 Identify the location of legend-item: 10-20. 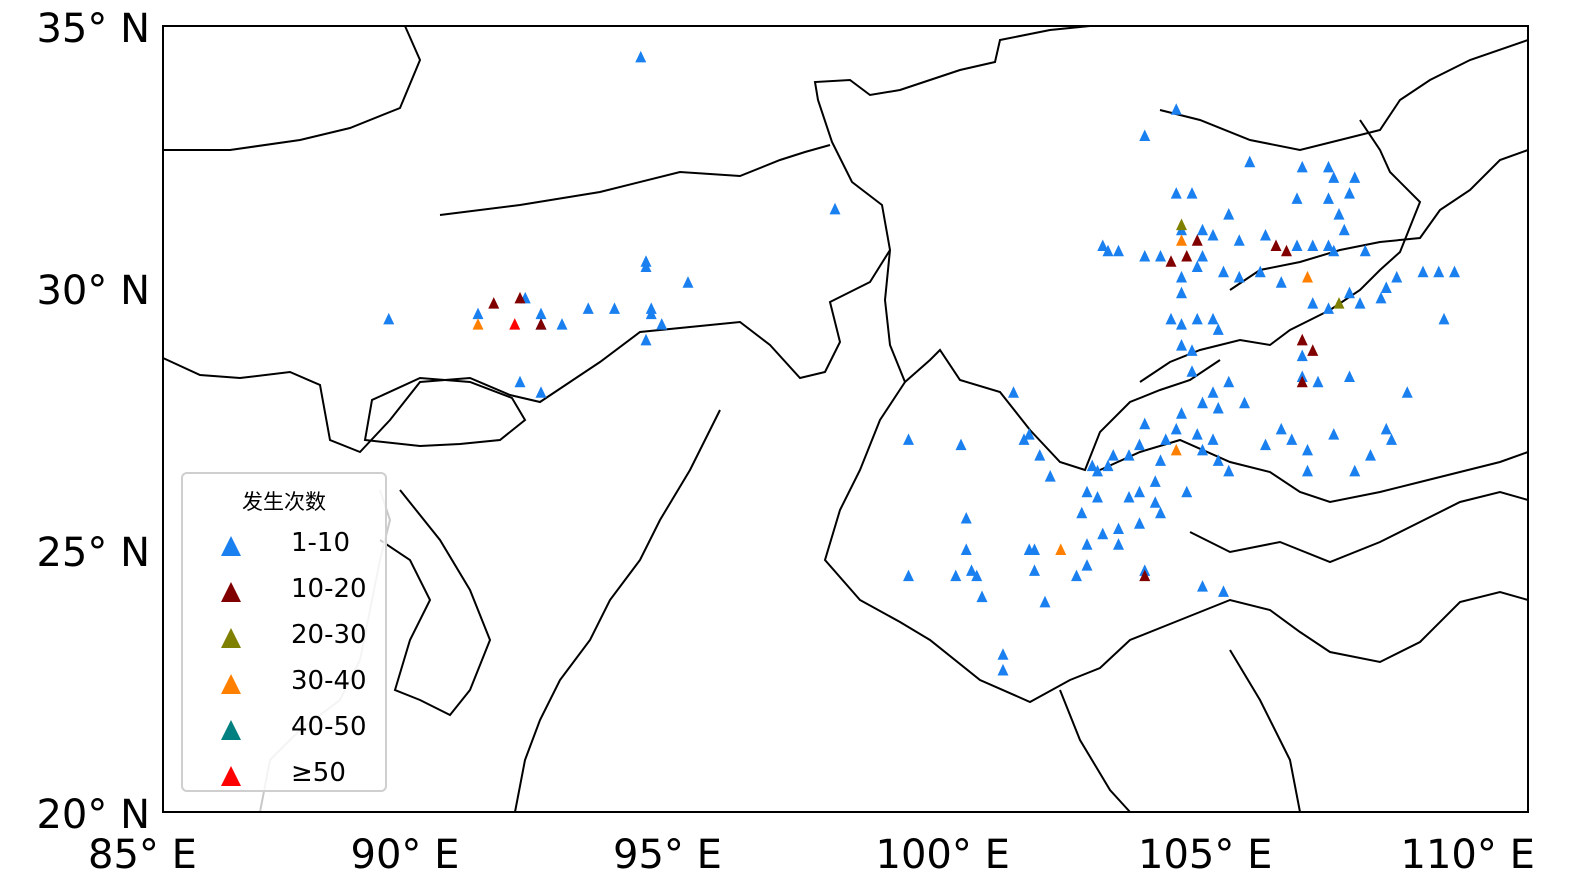
(284, 592).